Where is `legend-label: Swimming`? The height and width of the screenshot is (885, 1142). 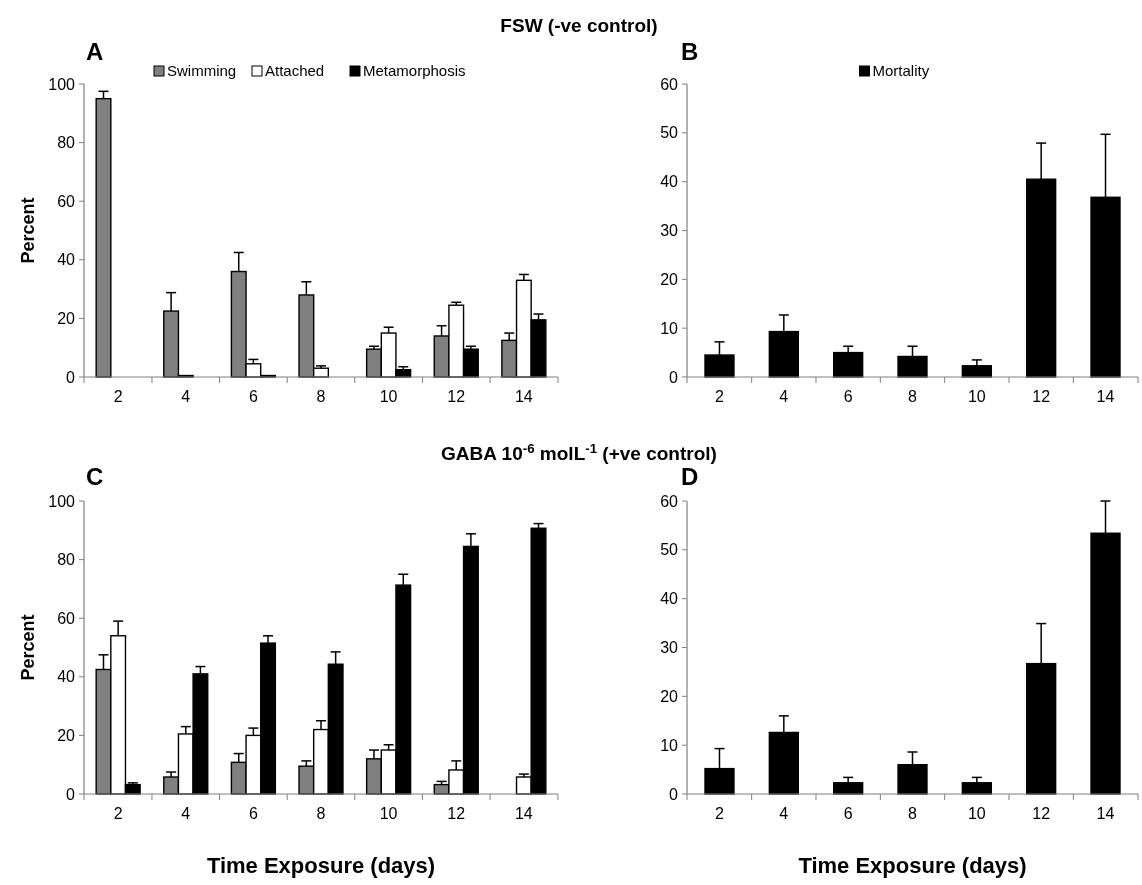 legend-label: Swimming is located at coordinates (202, 70).